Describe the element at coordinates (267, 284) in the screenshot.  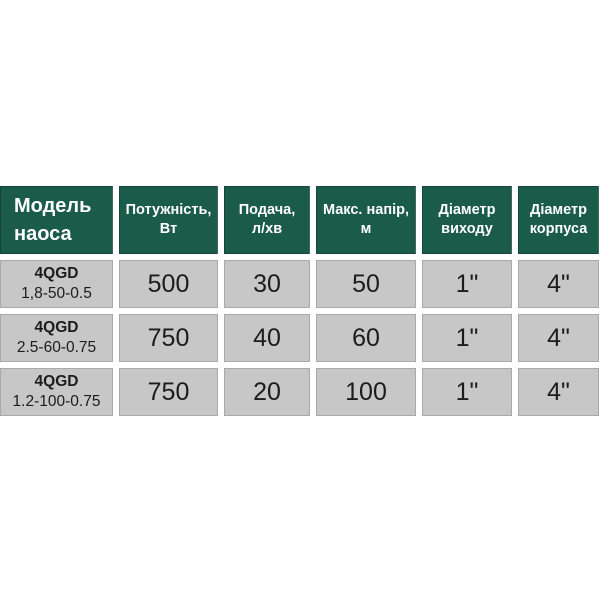
I see `cell-flow-row1: 30` at that location.